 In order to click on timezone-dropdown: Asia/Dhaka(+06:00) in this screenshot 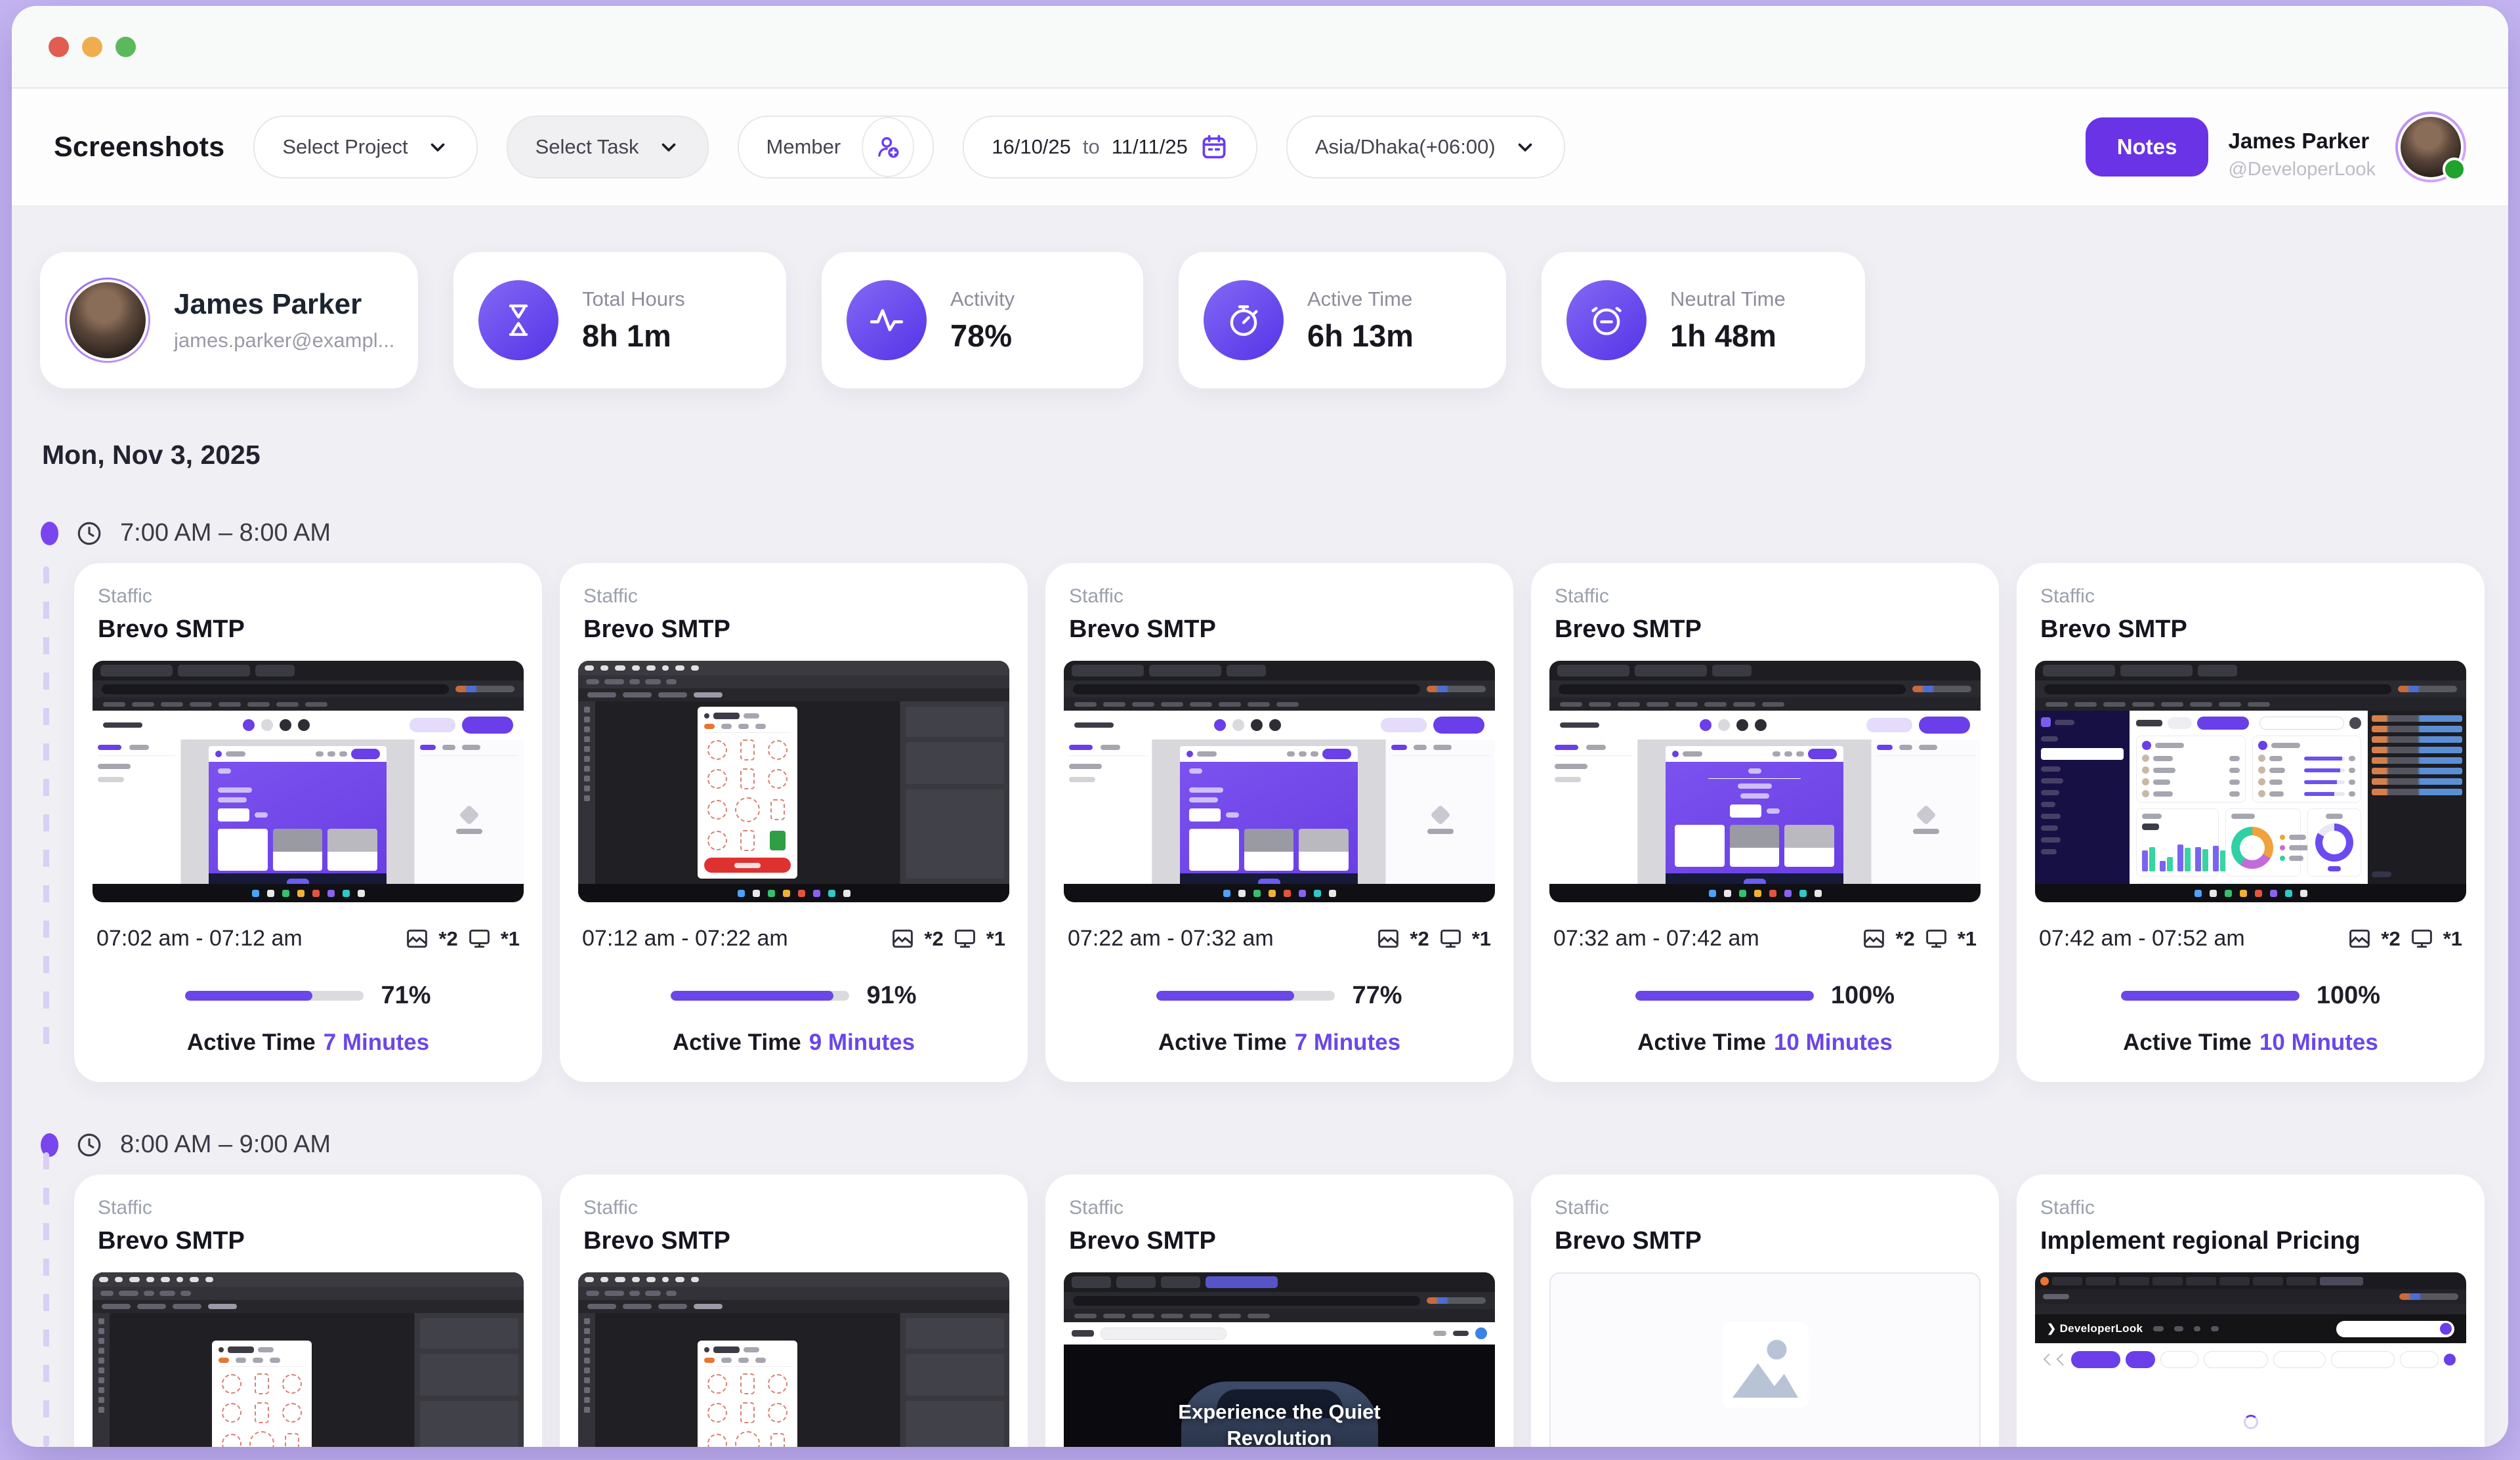, I will do `click(1425, 146)`.